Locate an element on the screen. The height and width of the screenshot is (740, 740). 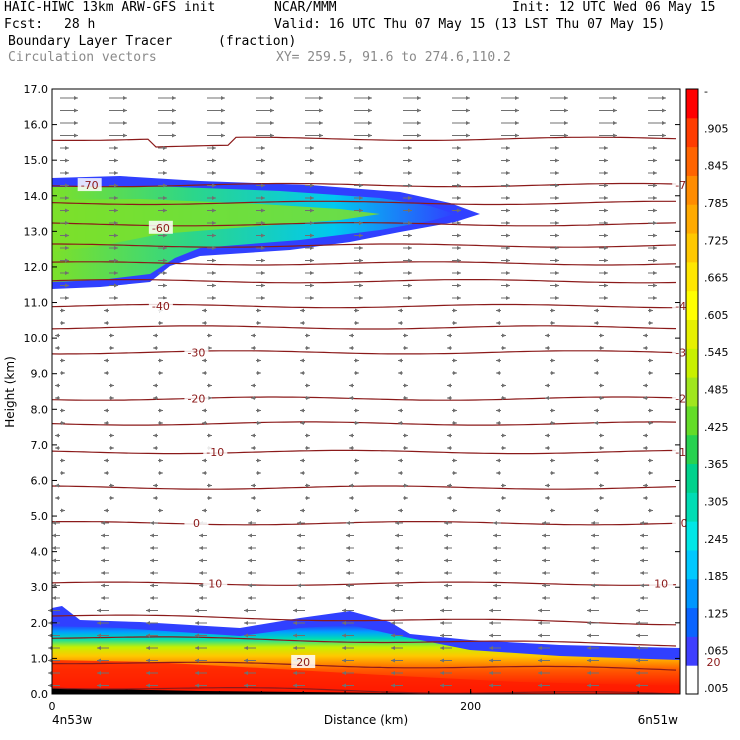
colorbar-label: .725 is located at coordinates (716, 240).